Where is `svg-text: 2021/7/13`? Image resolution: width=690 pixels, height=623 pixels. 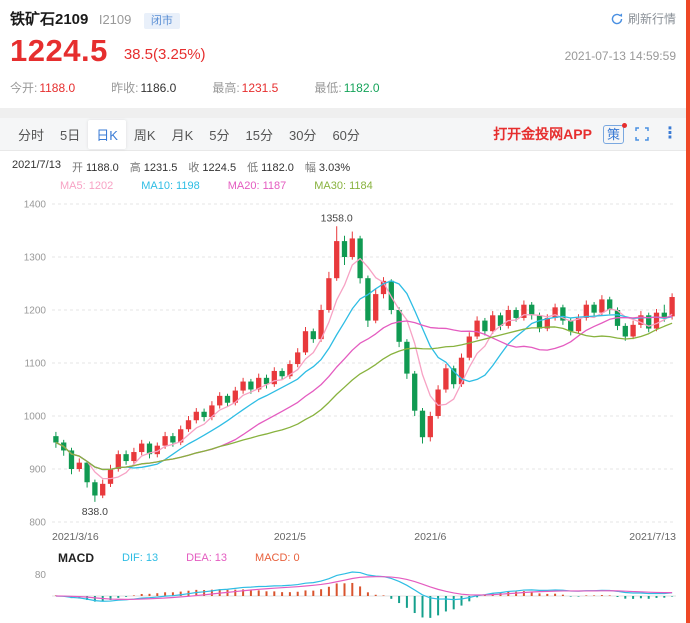 svg-text: 2021/7/13 is located at coordinates (652, 537).